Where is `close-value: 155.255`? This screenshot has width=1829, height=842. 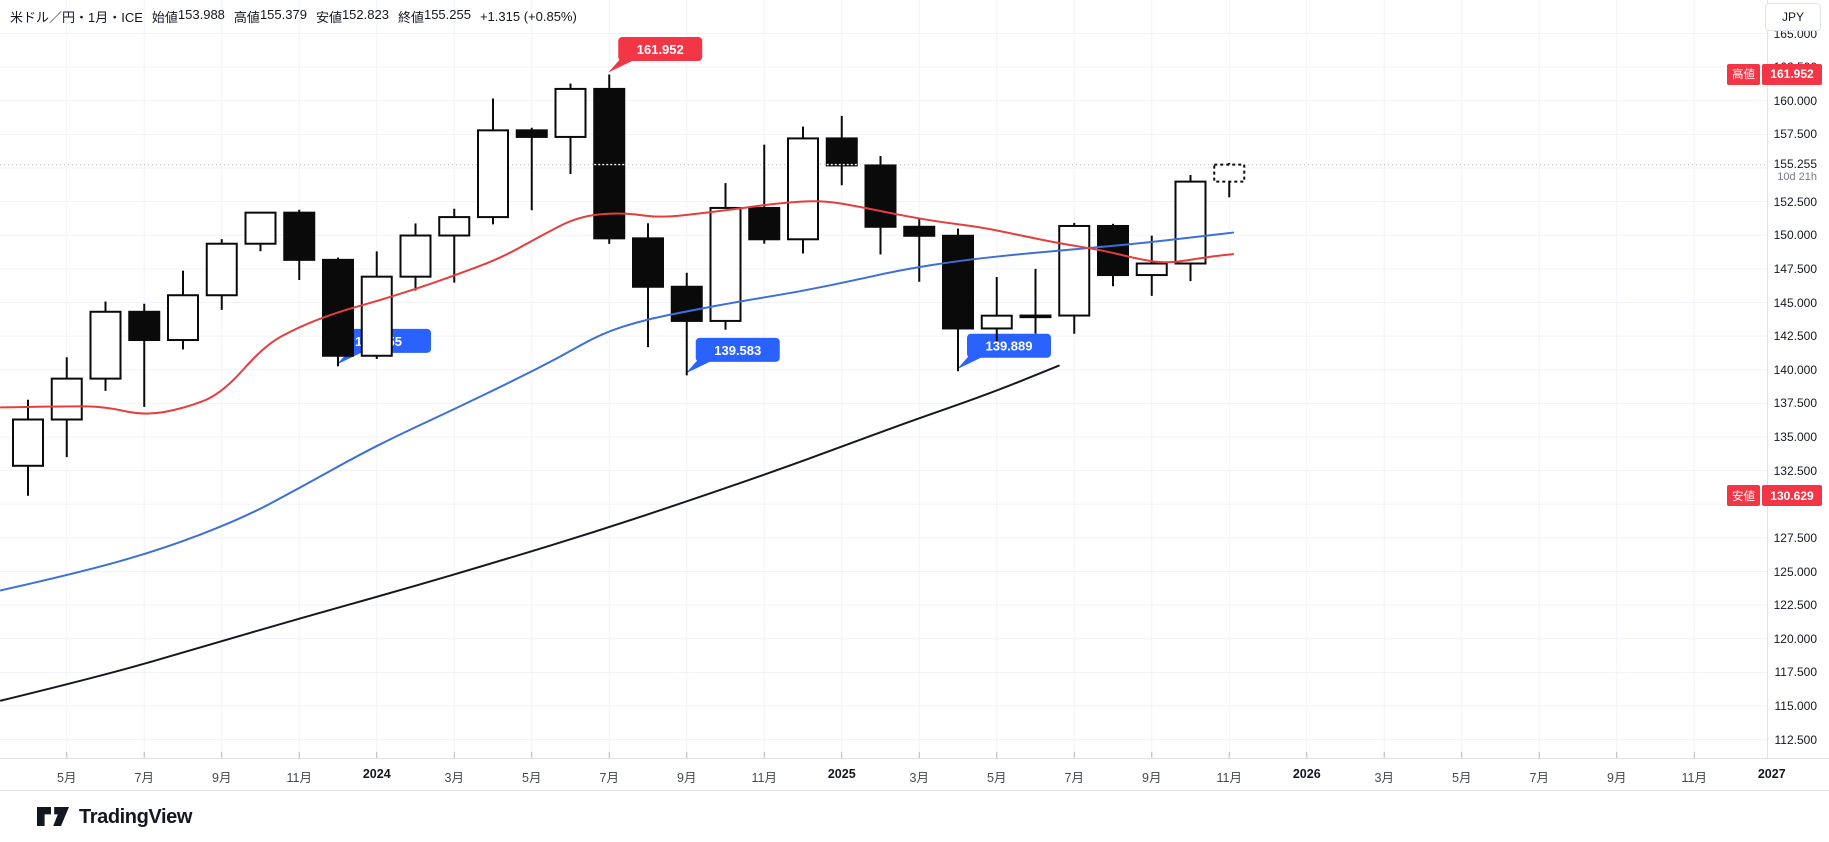
close-value: 155.255 is located at coordinates (447, 14).